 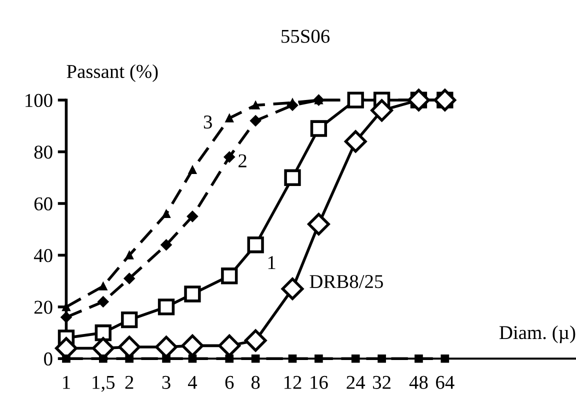 I want to click on x-tick-label: 6, so click(x=229, y=382).